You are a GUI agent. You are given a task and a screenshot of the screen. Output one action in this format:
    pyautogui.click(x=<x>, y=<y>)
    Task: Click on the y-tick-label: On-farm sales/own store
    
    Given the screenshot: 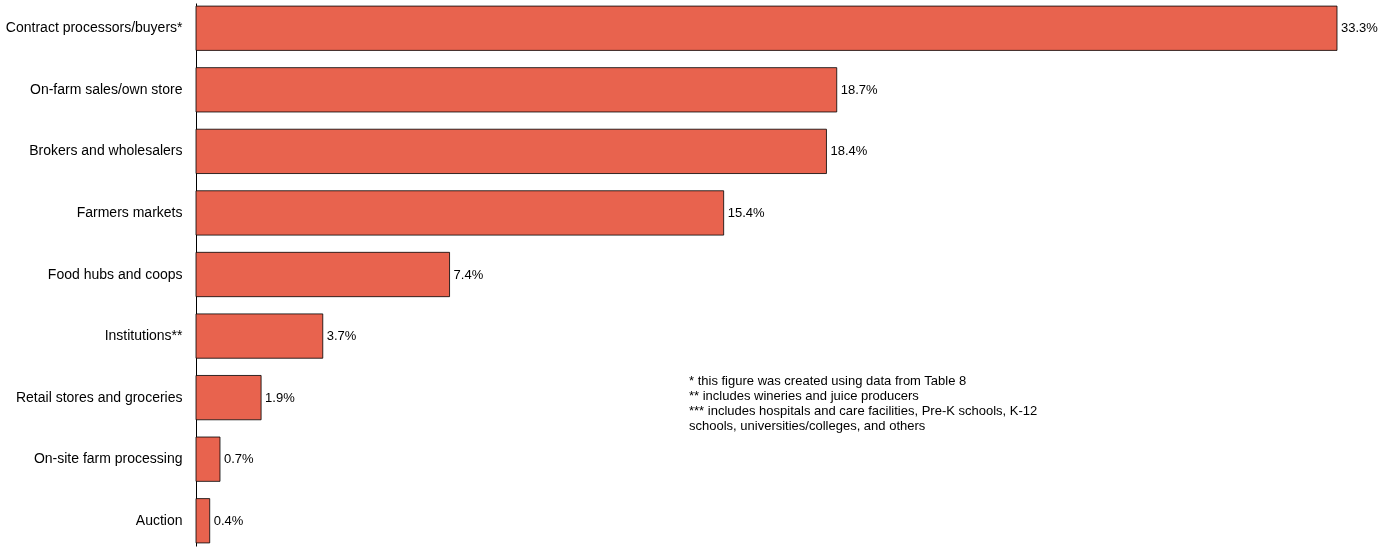 What is the action you would take?
    pyautogui.click(x=106, y=88)
    